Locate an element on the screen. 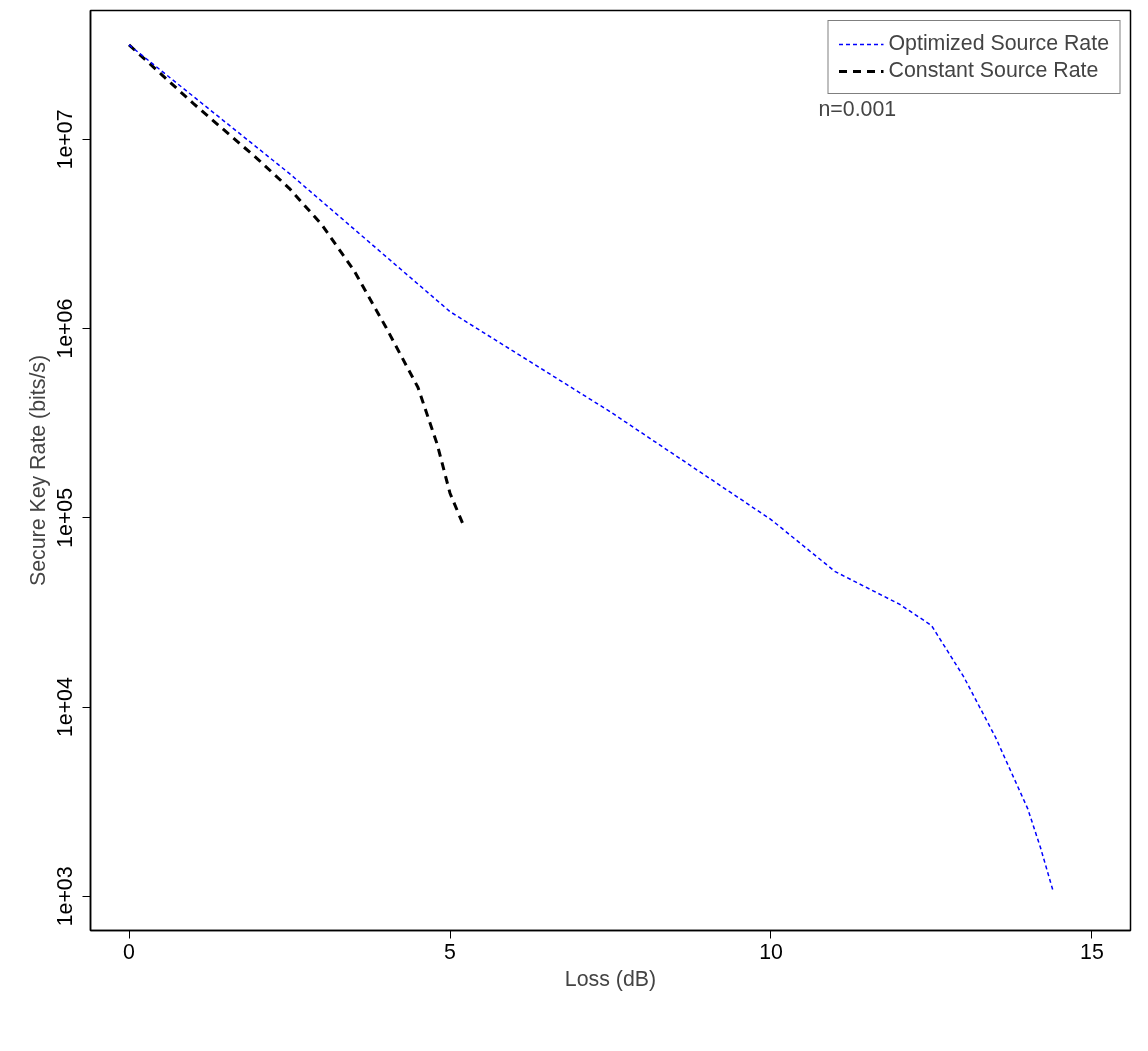 Image resolution: width=1148 pixels, height=1051 pixels. x-tick-label: 0 is located at coordinates (129, 951).